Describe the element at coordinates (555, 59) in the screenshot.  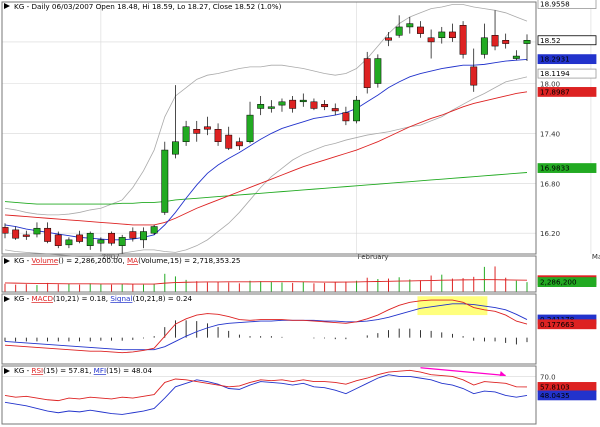
I see `price-badge-label: 18.2931` at that location.